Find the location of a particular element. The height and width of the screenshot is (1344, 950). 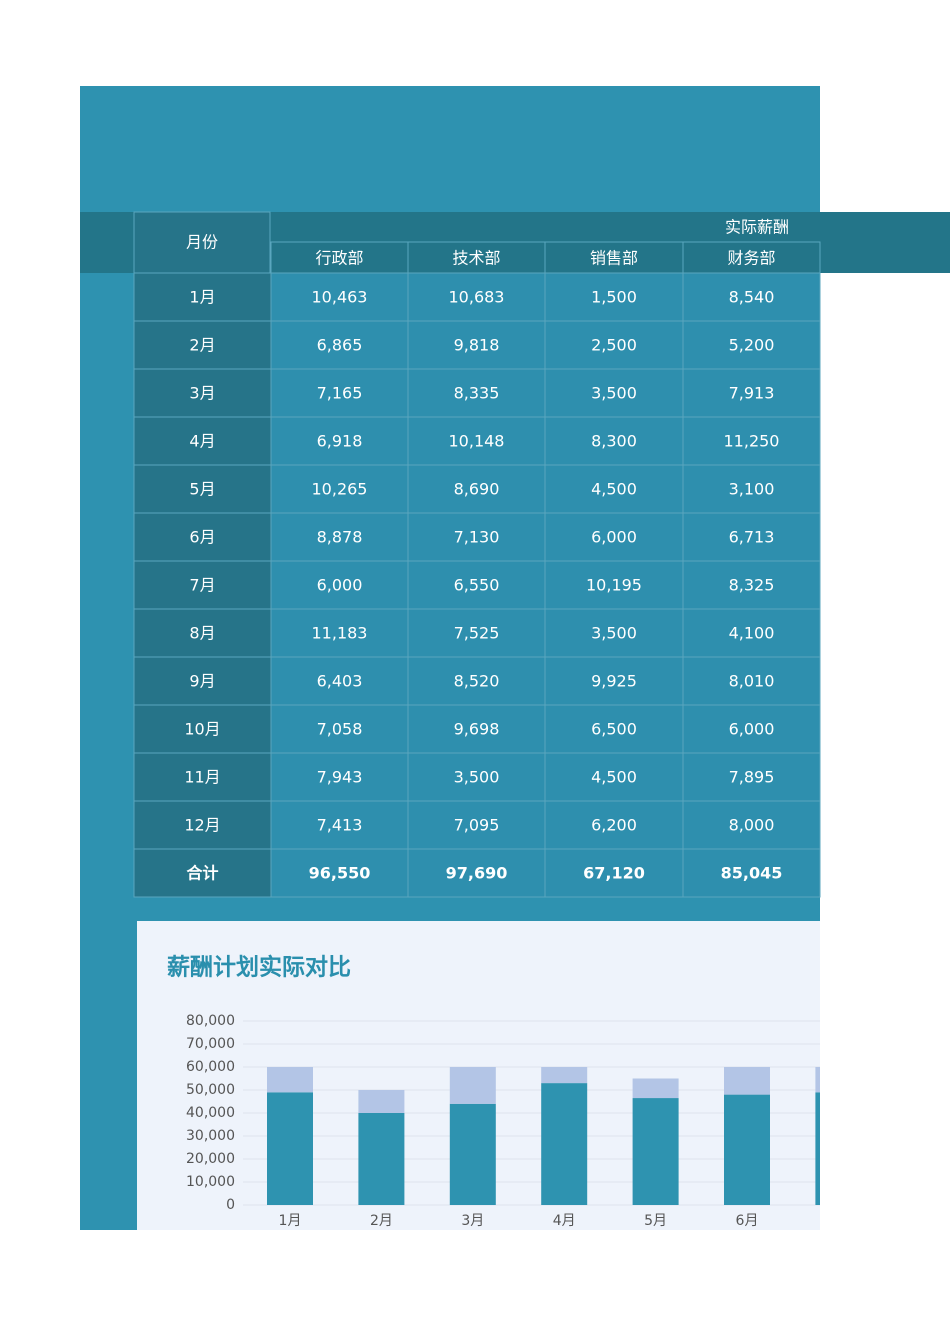

cell-value: 96,550 is located at coordinates (340, 873).